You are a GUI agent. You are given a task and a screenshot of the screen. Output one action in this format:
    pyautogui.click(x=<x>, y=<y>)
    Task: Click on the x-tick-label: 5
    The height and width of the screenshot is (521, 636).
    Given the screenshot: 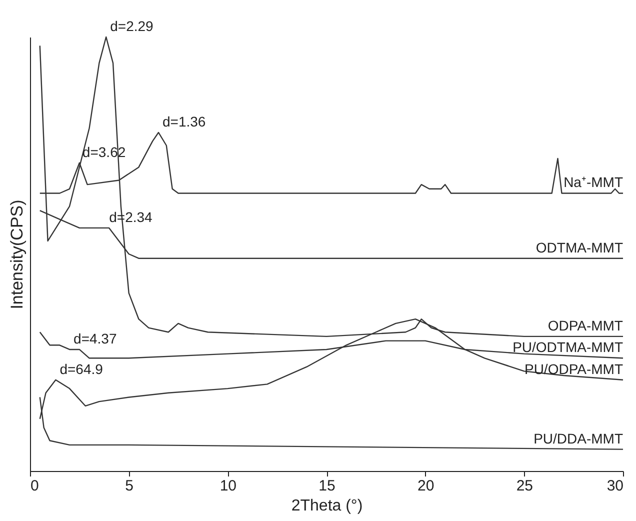 What is the action you would take?
    pyautogui.click(x=129, y=486)
    